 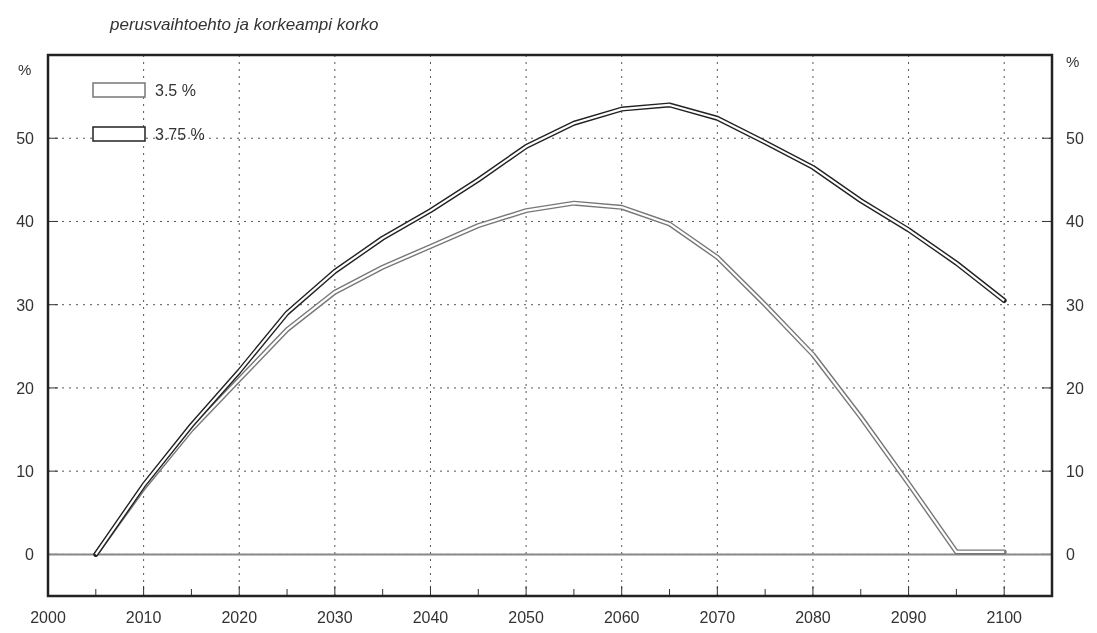 What do you see at coordinates (526, 617) in the screenshot?
I see `x-tick-label: 2050` at bounding box center [526, 617].